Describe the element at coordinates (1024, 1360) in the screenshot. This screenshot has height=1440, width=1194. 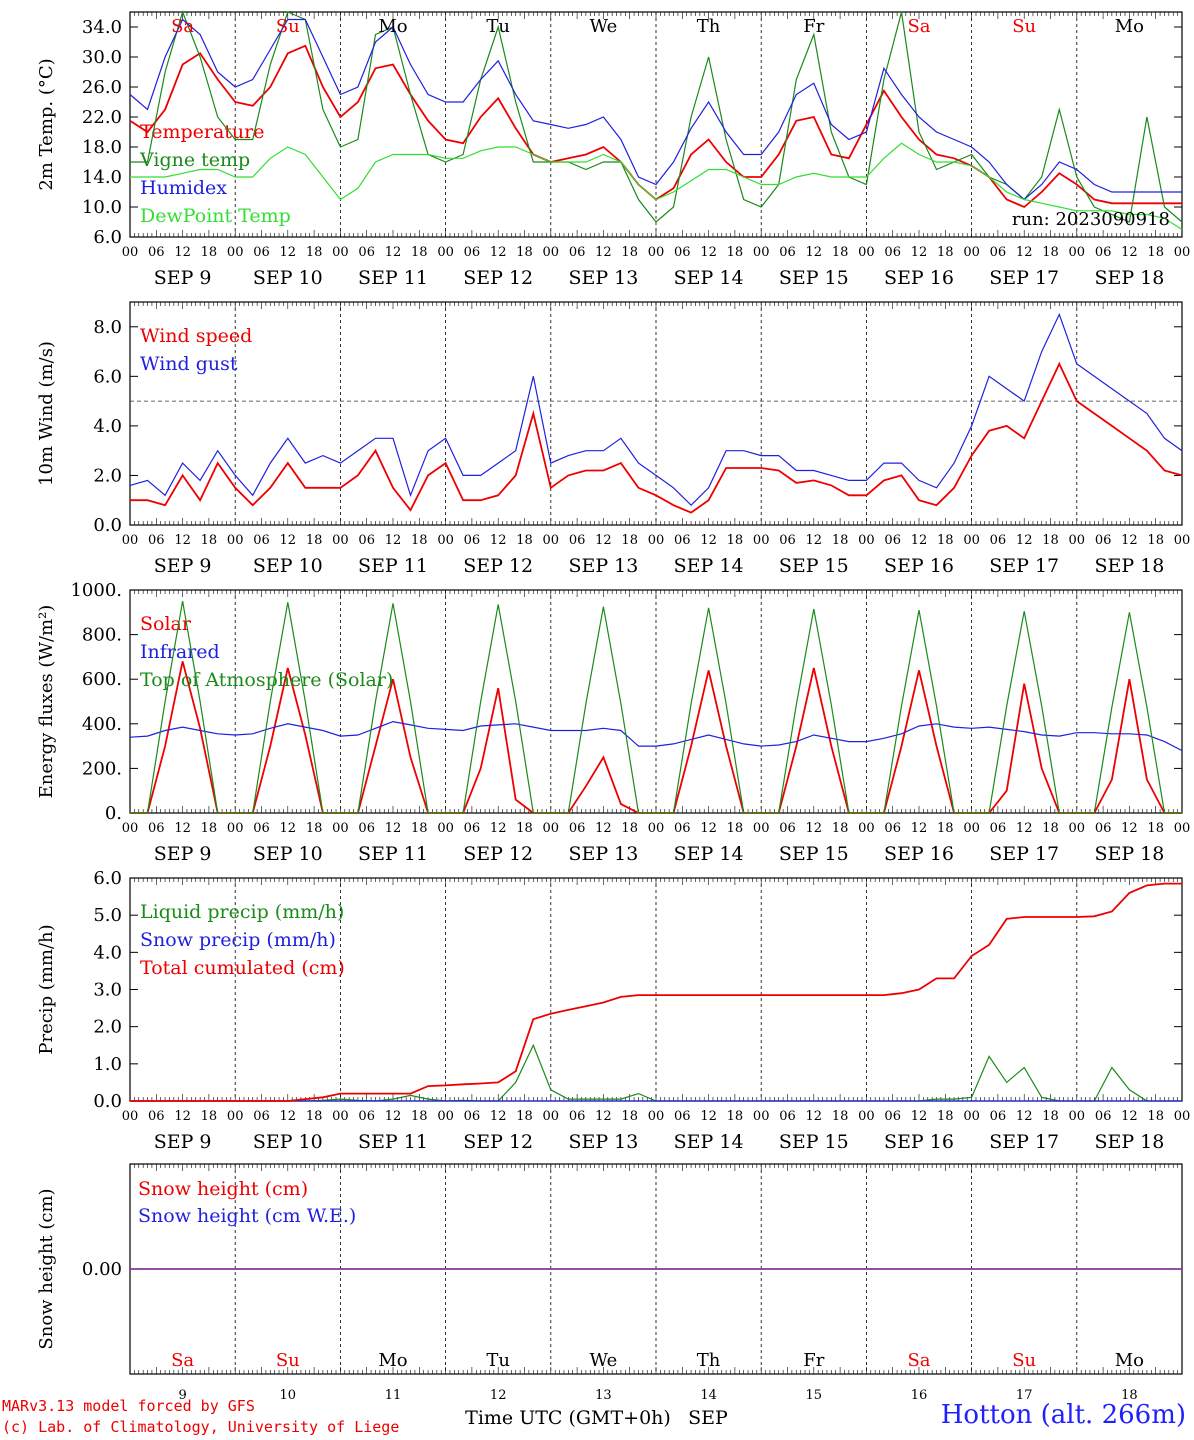
I see `weekday-label: Su` at that location.